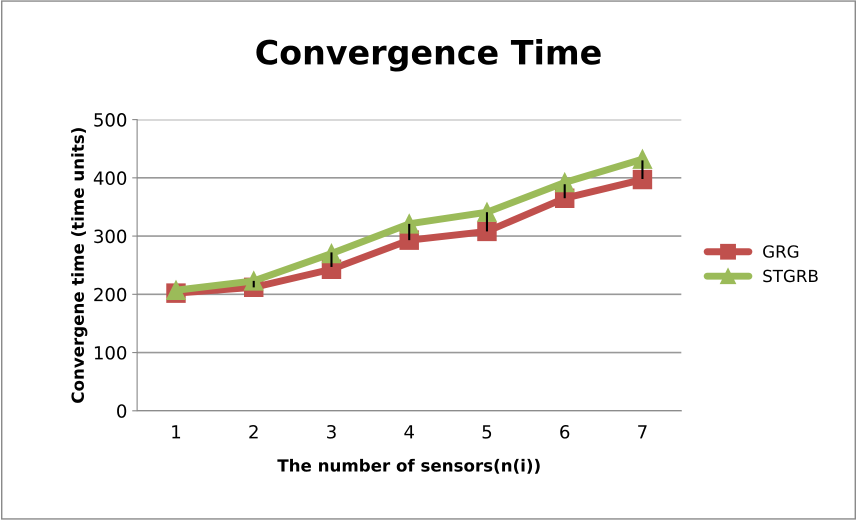  Describe the element at coordinates (79, 265) in the screenshot. I see `y-axis-title: Convergene time (time units)` at that location.